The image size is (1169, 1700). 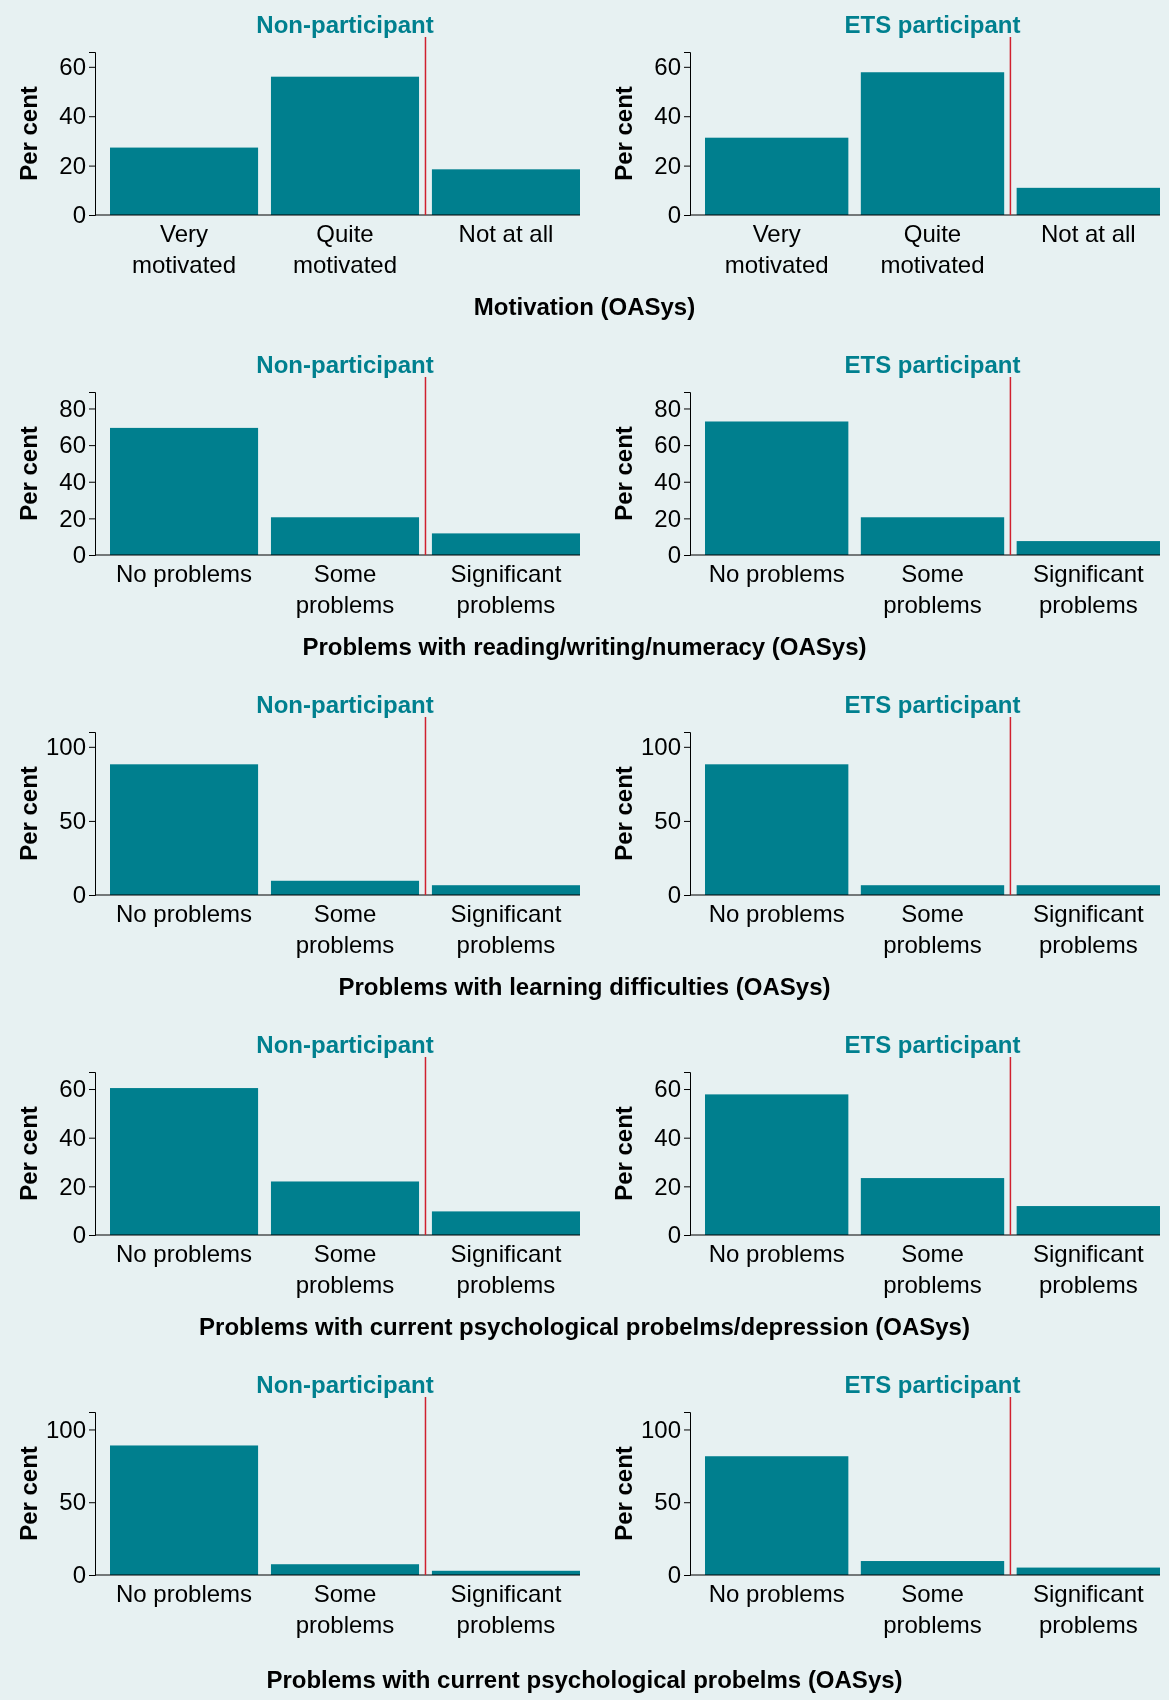 What do you see at coordinates (584, 1679) in the screenshot?
I see `x-axis-title: Problems with current psychological probelms (OASys)` at bounding box center [584, 1679].